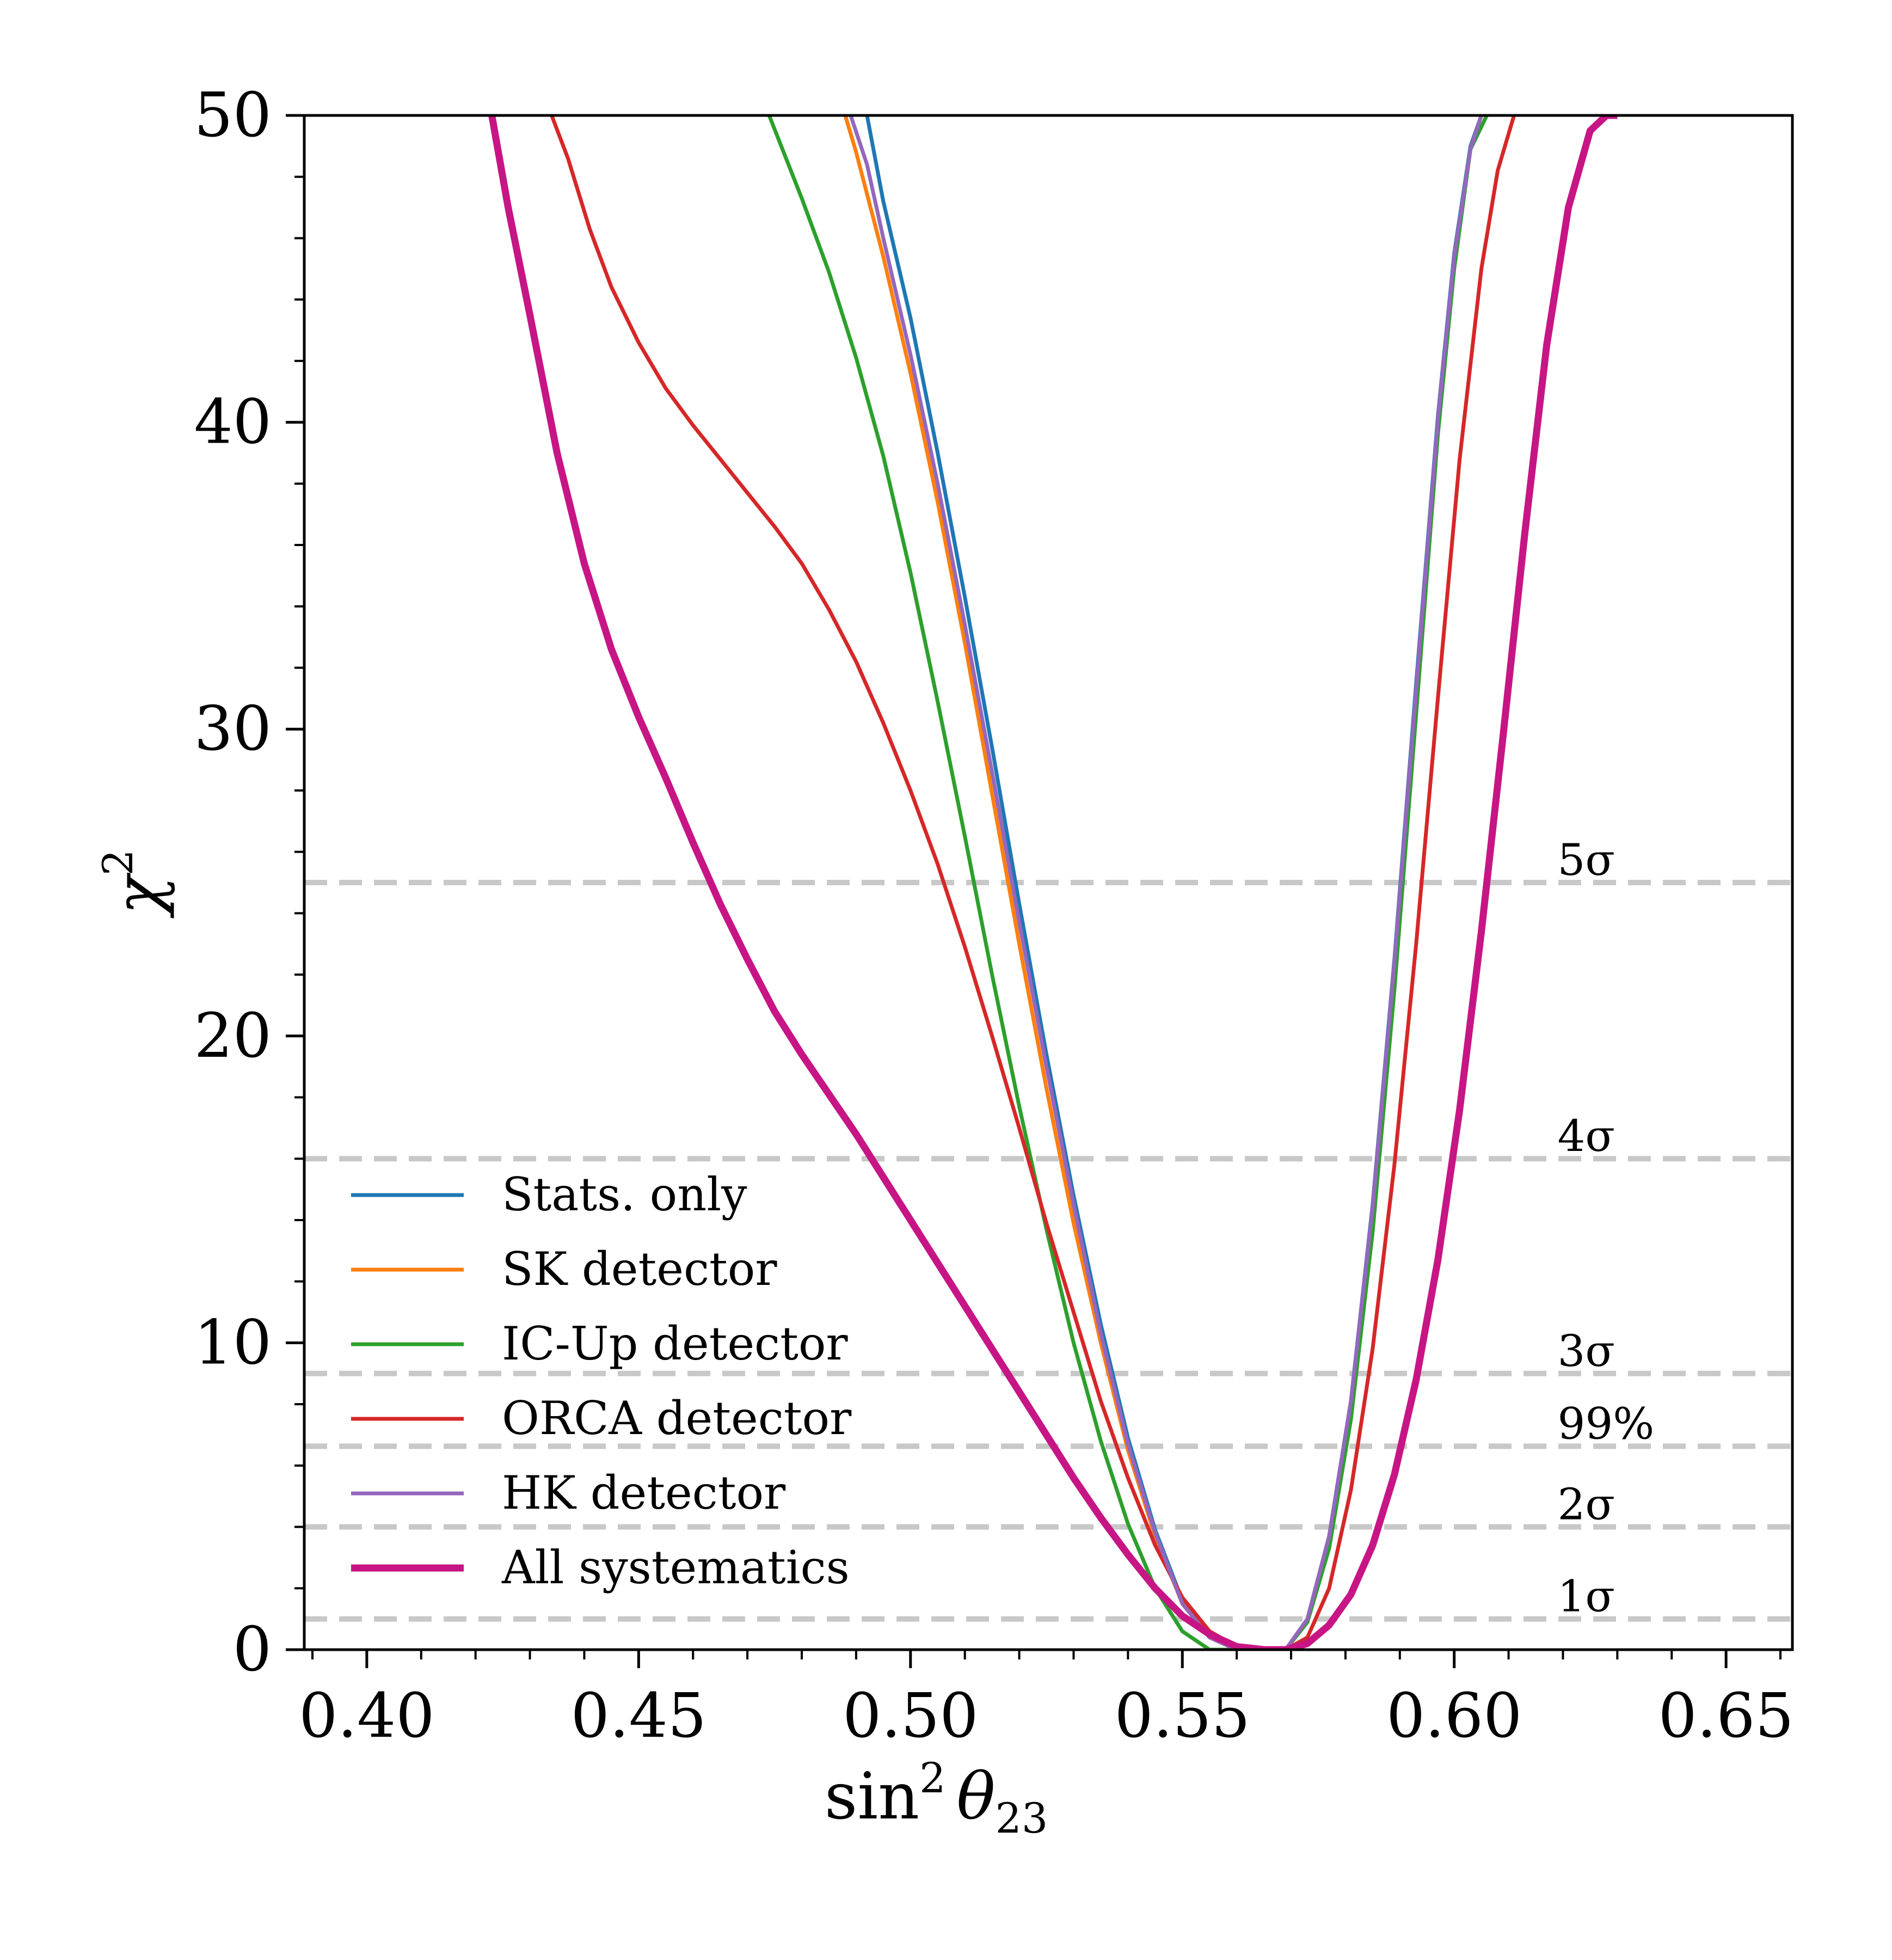  What do you see at coordinates (1586, 1504) in the screenshot?
I see `significance-label: 2σ` at bounding box center [1586, 1504].